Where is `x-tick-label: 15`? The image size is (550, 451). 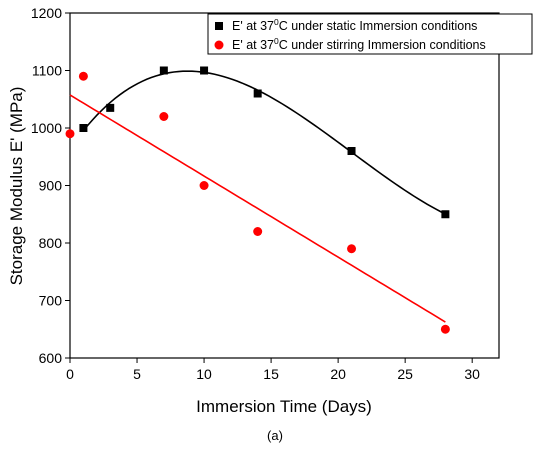
x-tick-label: 15 is located at coordinates (271, 374).